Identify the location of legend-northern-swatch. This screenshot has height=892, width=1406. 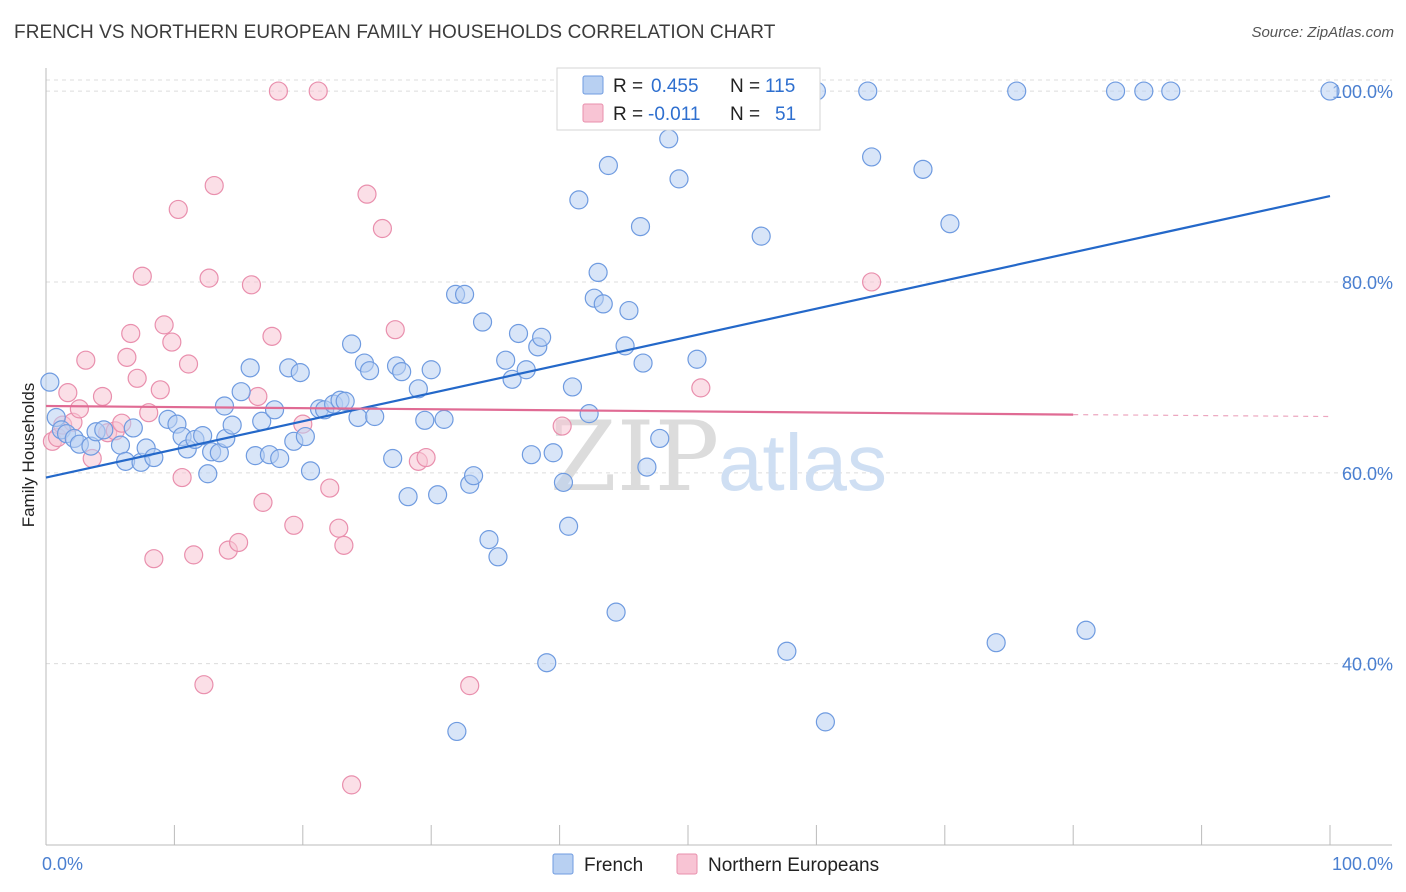
(593, 113).